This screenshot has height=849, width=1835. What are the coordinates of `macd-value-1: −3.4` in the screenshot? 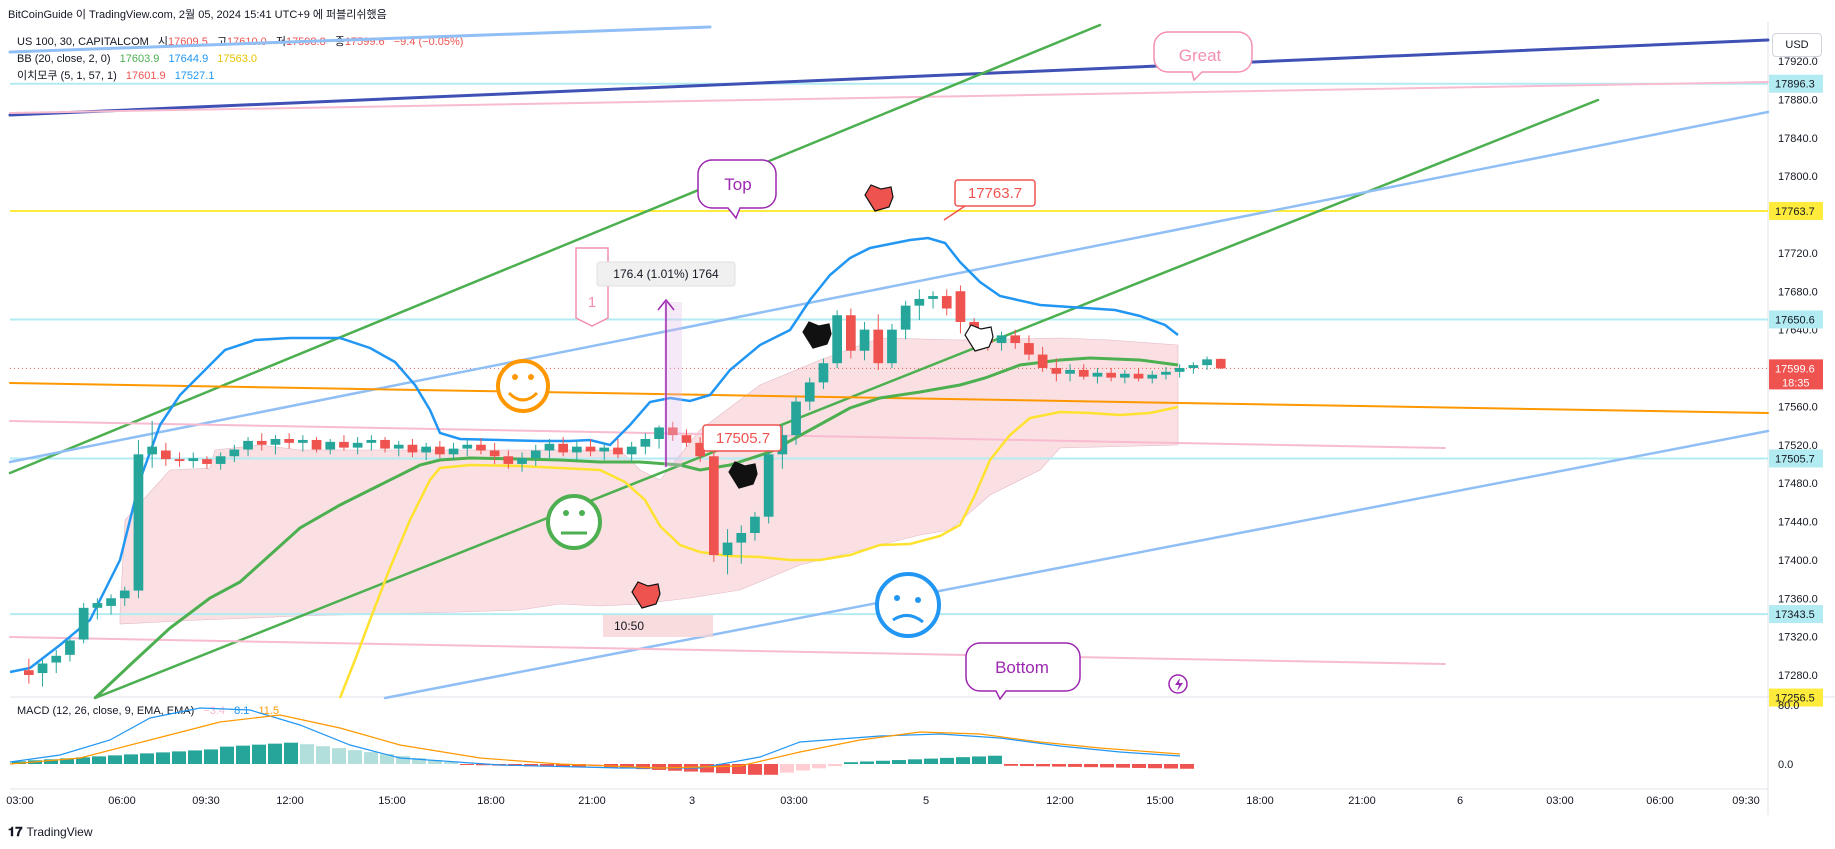 It's located at (214, 711).